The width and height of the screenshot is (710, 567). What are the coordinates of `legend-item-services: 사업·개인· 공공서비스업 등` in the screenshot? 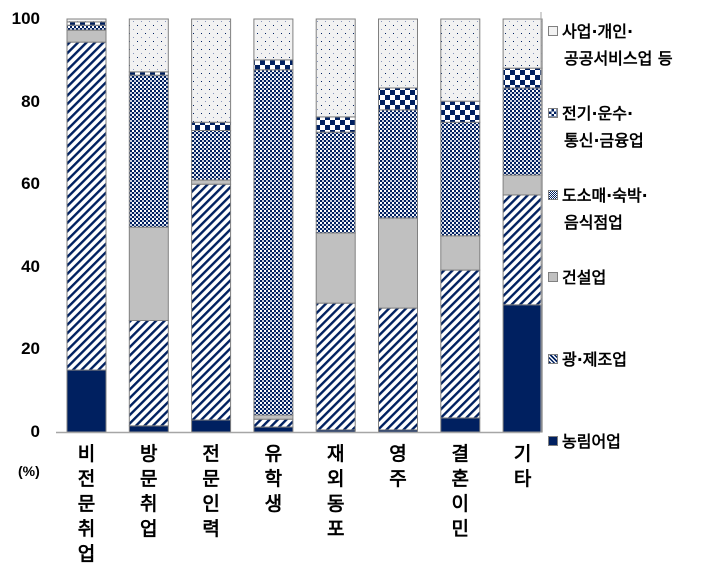 It's located at (610, 45).